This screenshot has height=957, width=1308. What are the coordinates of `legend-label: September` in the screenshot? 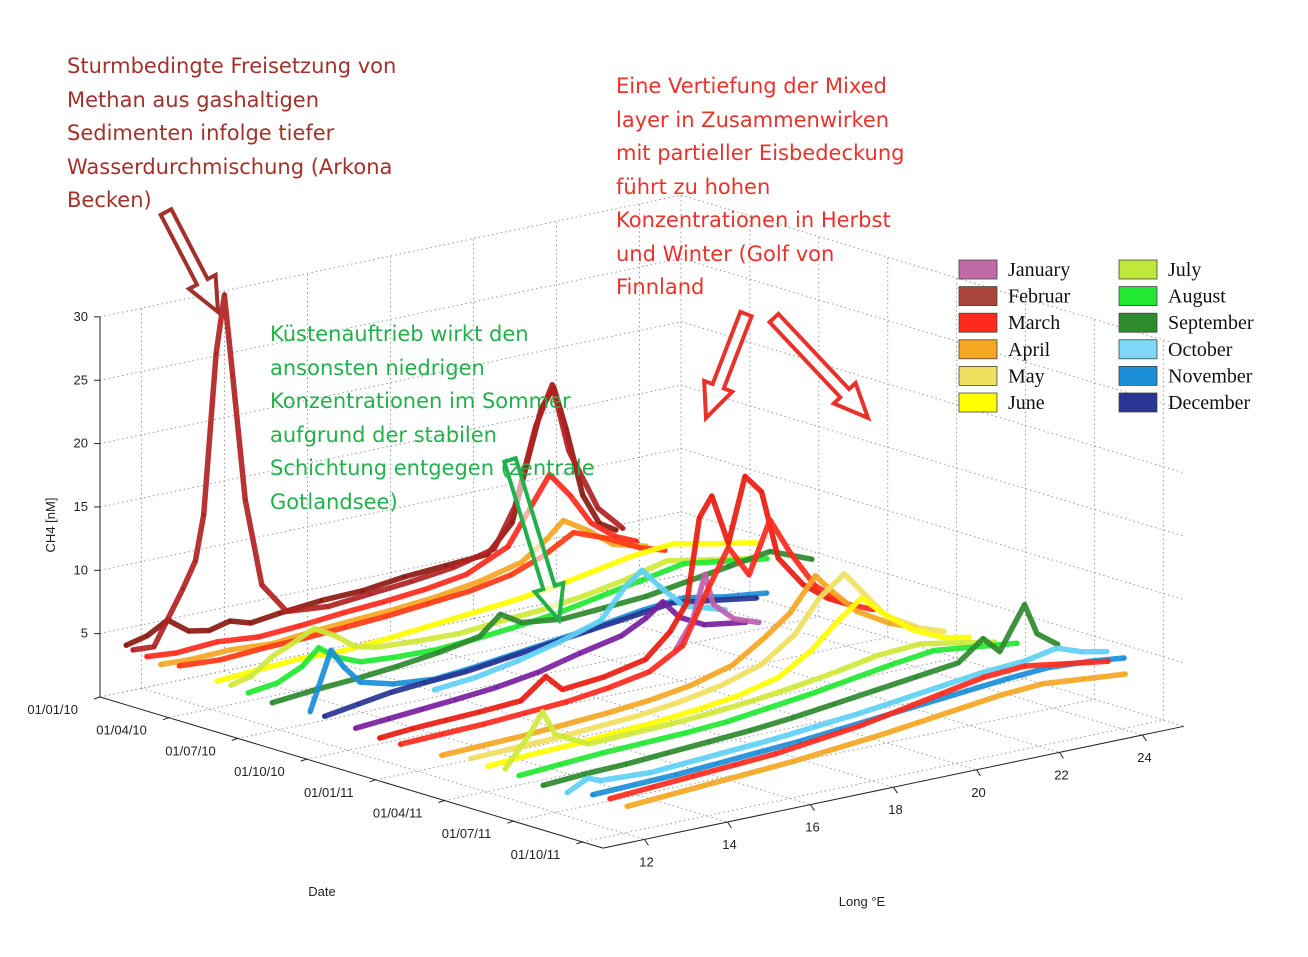 It's located at (1211, 323).